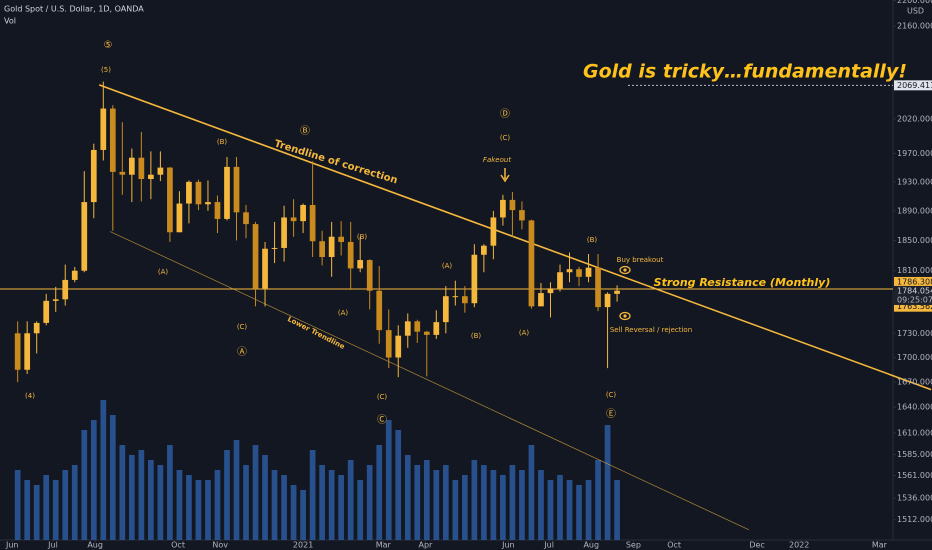 The height and width of the screenshot is (550, 932). I want to click on y-tick-label: 1610.000, so click(914, 432).